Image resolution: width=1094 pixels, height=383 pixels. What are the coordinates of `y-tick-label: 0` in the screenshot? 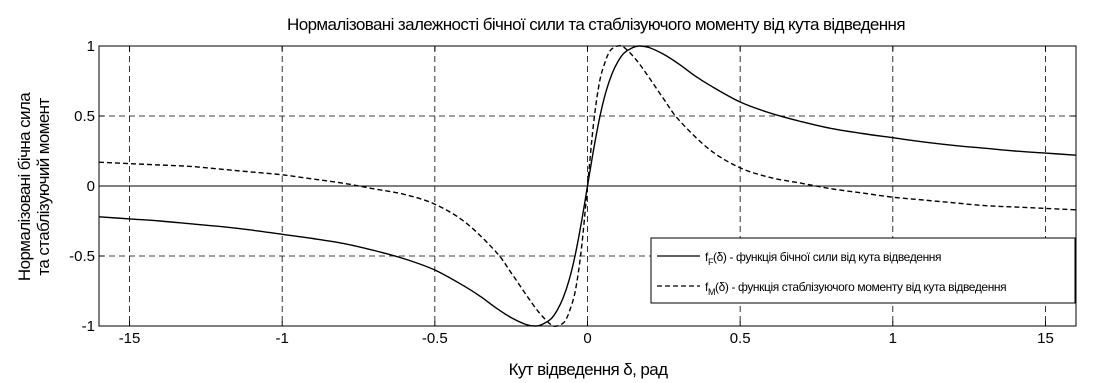 It's located at (91, 186).